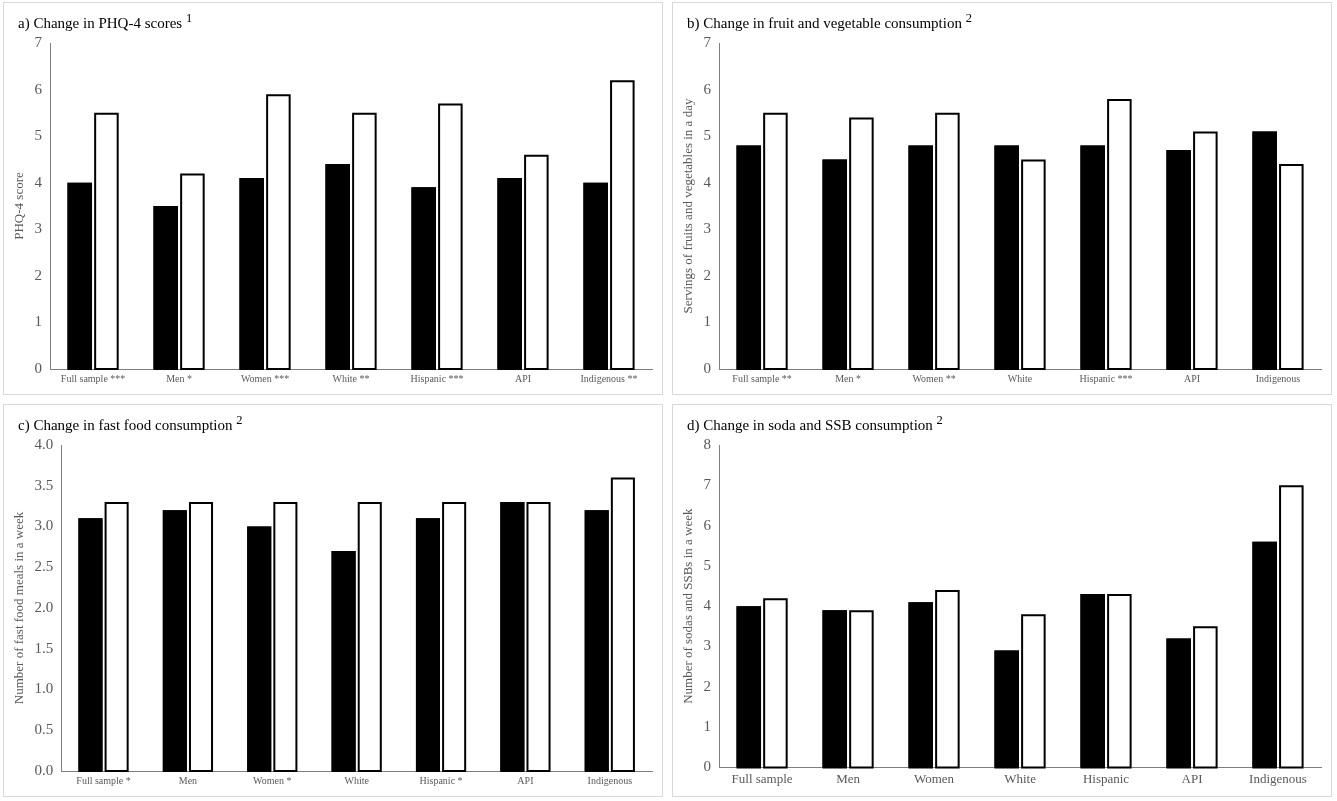 This screenshot has width=1337, height=801. Describe the element at coordinates (762, 778) in the screenshot. I see `x-tick-label: Full sample` at that location.